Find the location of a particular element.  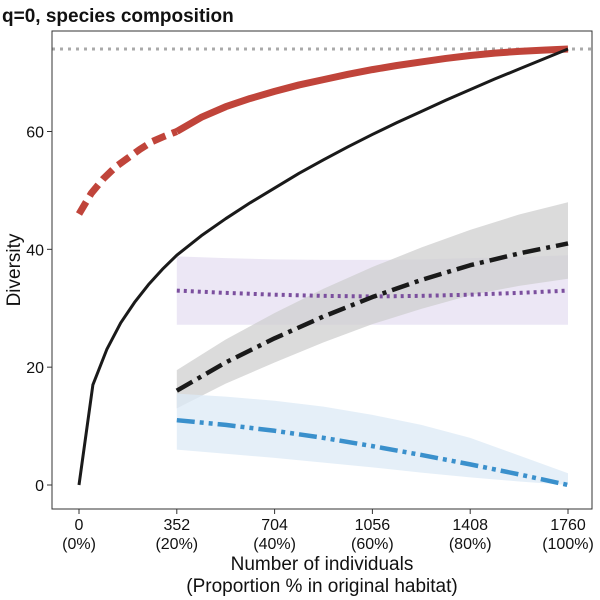

x-tick-label: 352 is located at coordinates (176, 525).